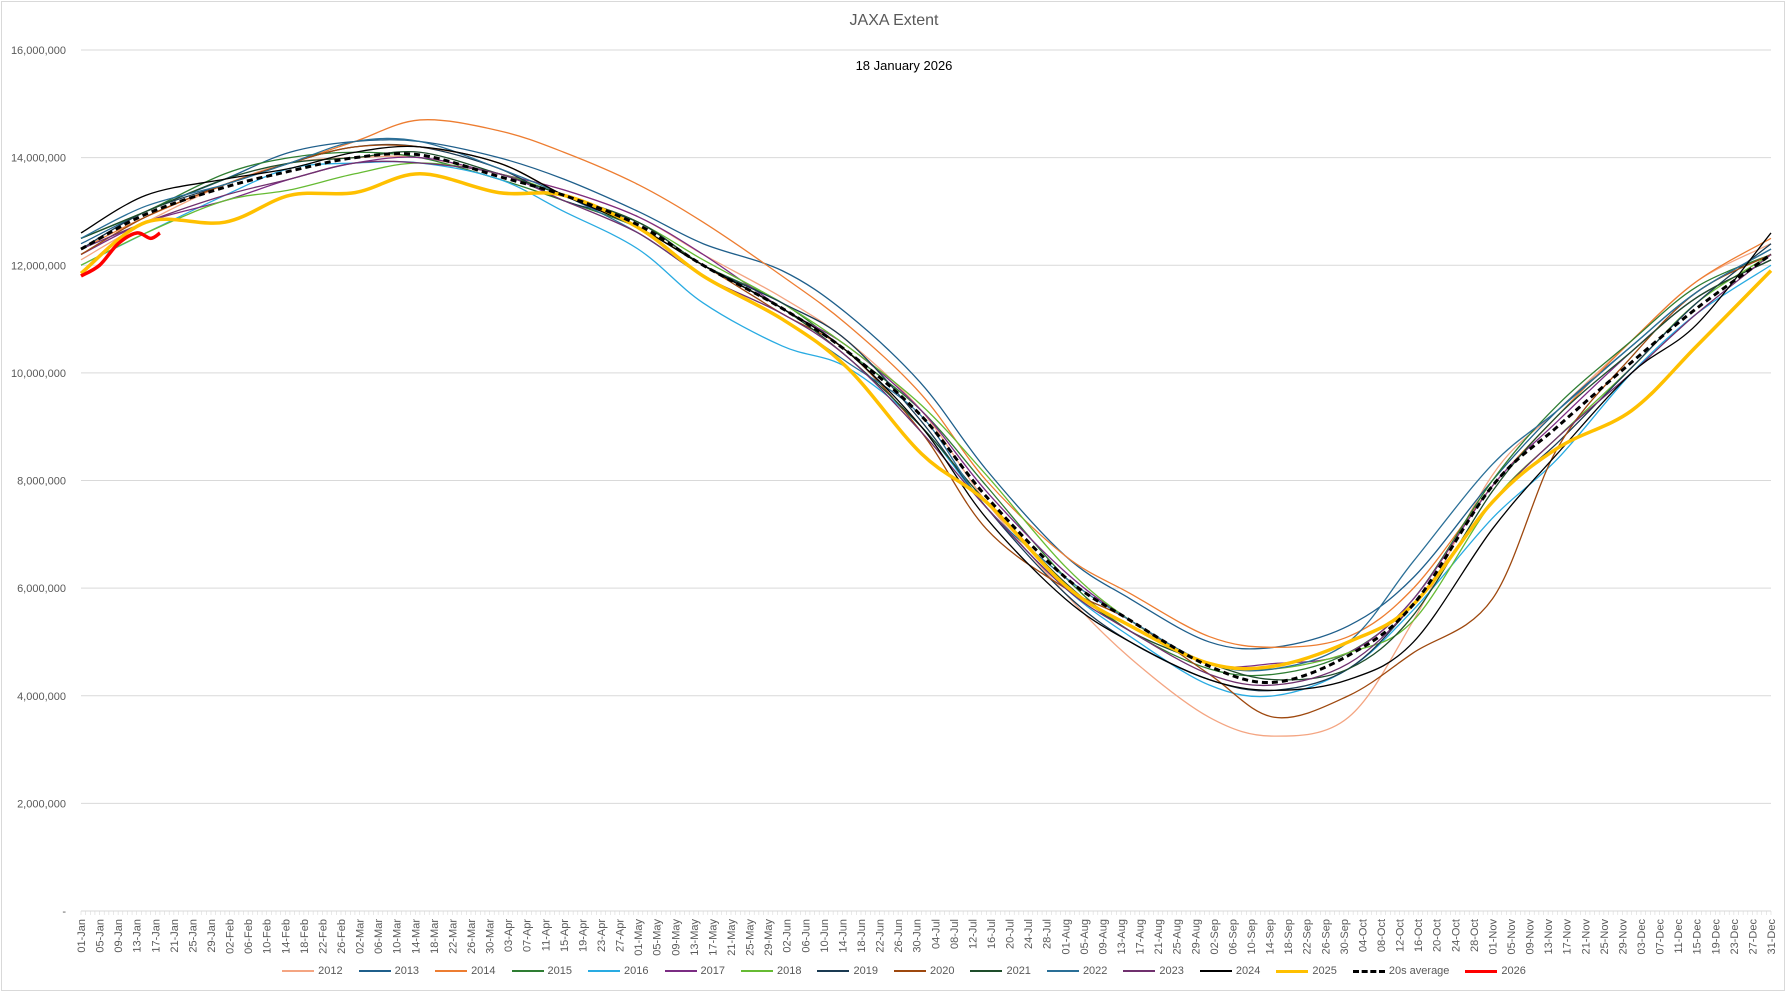 The height and width of the screenshot is (994, 1788). I want to click on x-tick-label: 26-Mar, so click(472, 936).